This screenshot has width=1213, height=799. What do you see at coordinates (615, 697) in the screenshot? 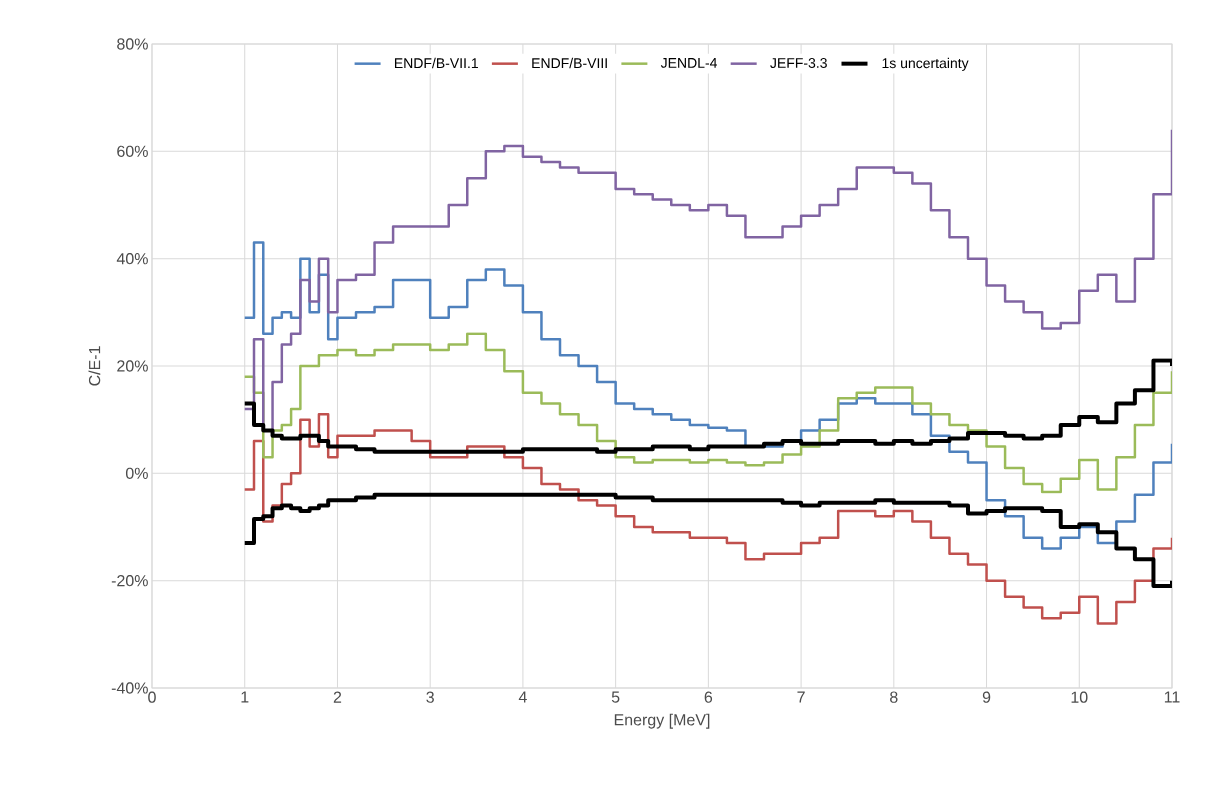
I see `x-tick-label: 5` at bounding box center [615, 697].